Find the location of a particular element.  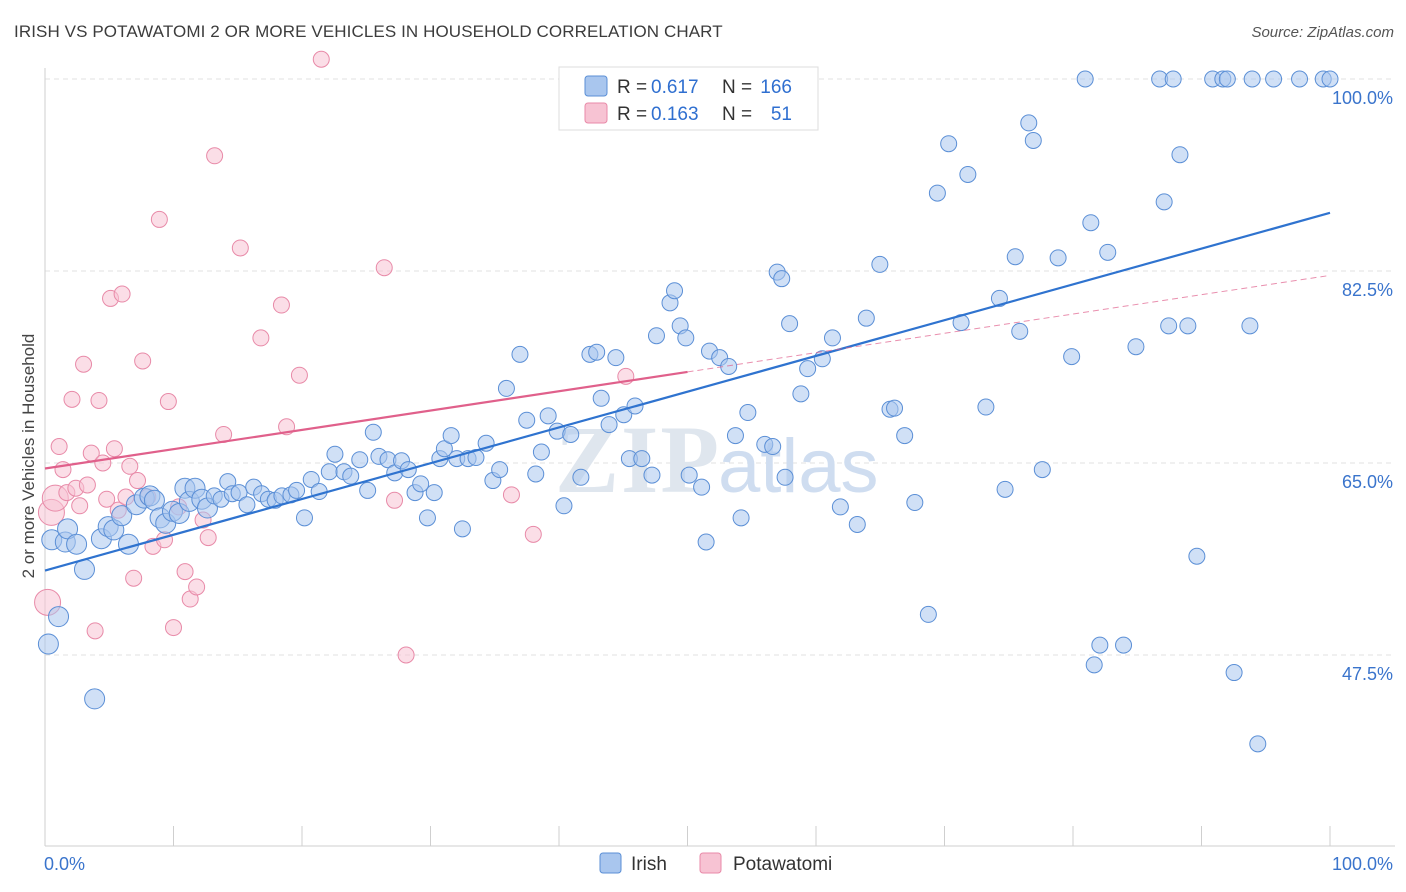

stats-n-label-irish: N = is located at coordinates (737, 87).